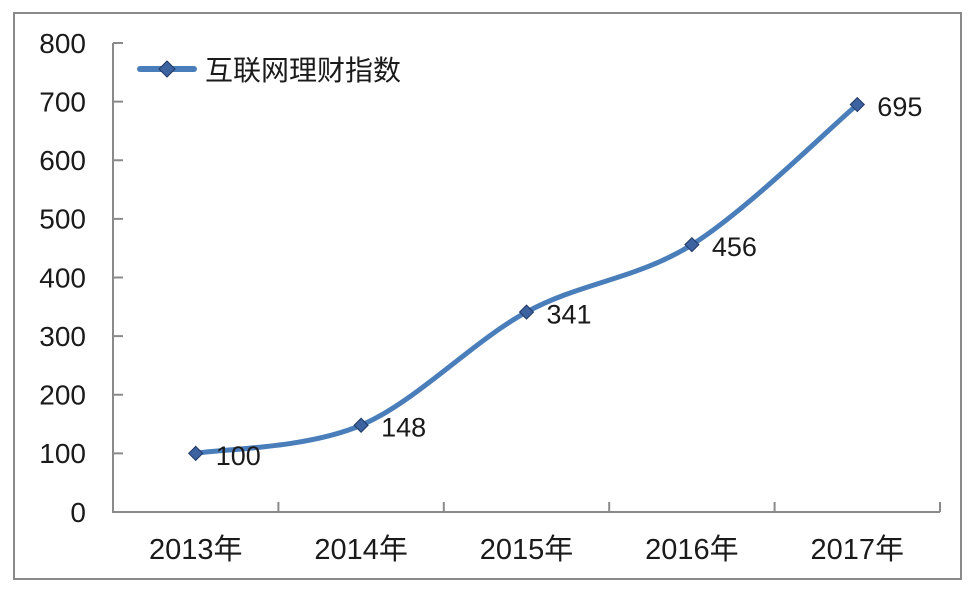 This screenshot has height=592, width=977. Describe the element at coordinates (361, 549) in the screenshot. I see `x-axis-category-label: 2014年` at that location.